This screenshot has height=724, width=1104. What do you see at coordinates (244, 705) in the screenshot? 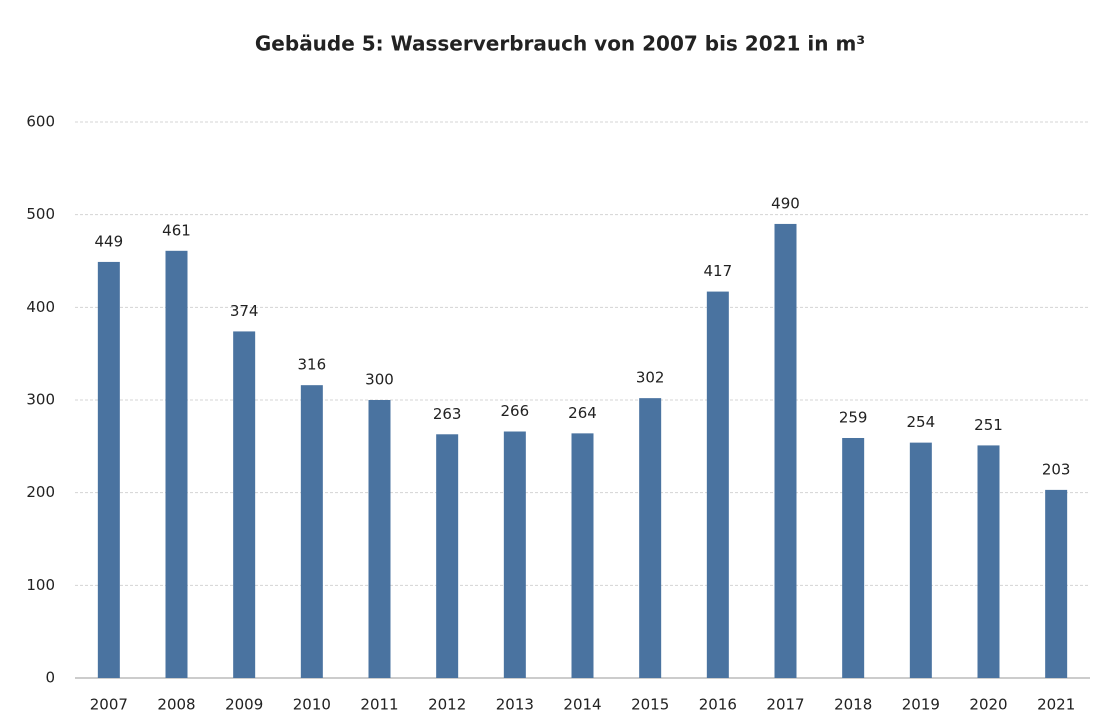
I see `x-tick-label: 2009` at bounding box center [244, 705].